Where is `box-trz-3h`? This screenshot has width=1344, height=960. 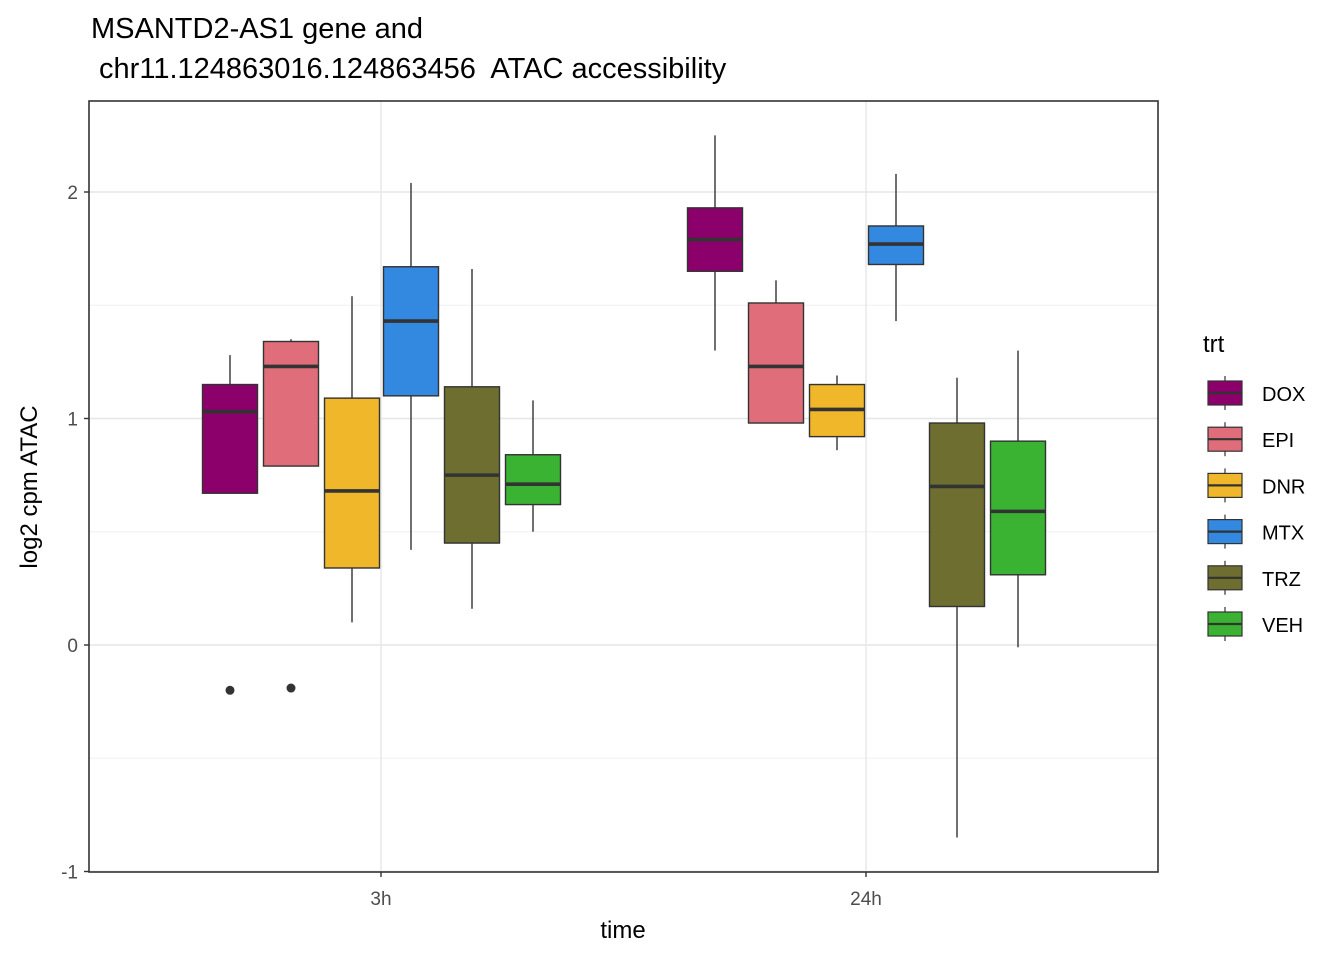 box-trz-3h is located at coordinates (472, 439).